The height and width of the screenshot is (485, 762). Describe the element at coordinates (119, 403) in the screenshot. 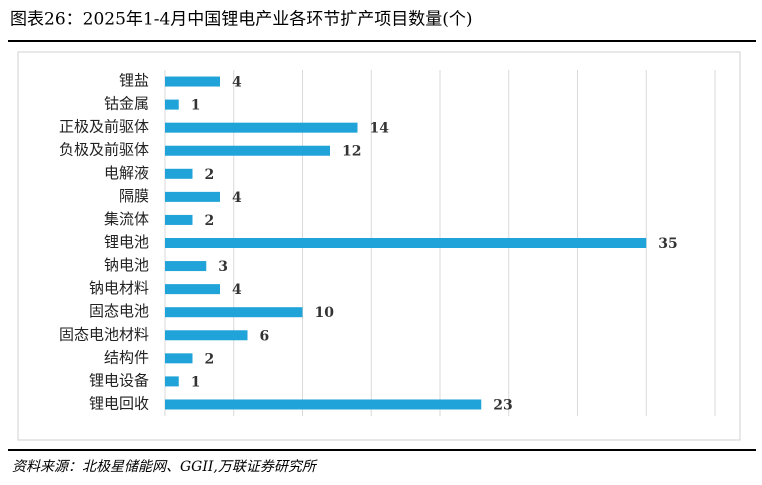

I see `y-tick-label: 锂电回收` at that location.